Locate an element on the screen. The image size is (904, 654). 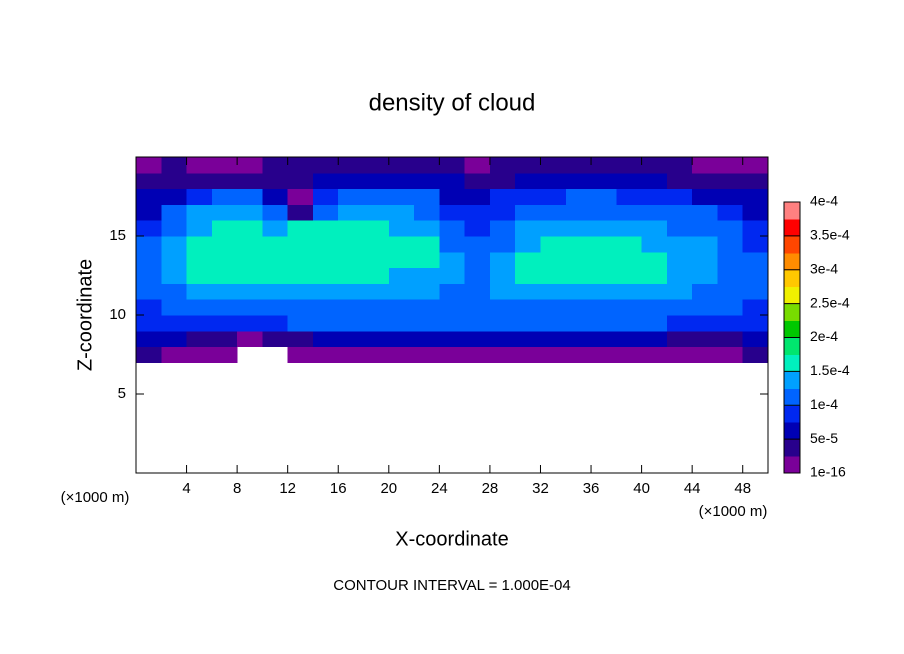
footer-note: CONTOUR INTERVAL = 1.000E-04 is located at coordinates (451, 585).